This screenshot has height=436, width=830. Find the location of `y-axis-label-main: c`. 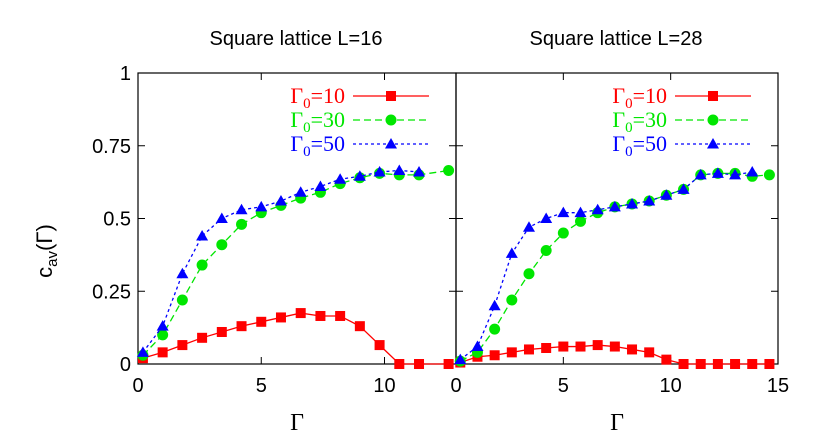

y-axis-label-main: c is located at coordinates (44, 272).